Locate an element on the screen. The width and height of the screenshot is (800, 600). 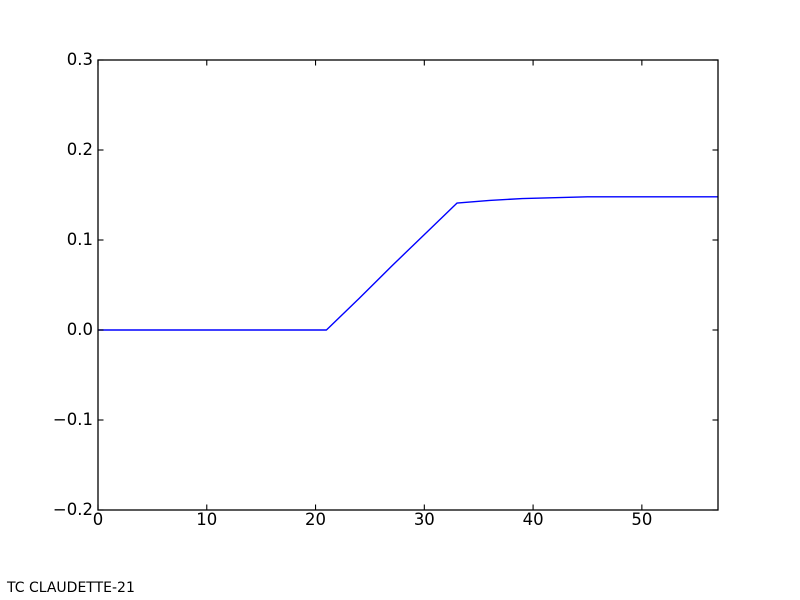
x-tick-label: 20 is located at coordinates (316, 519).